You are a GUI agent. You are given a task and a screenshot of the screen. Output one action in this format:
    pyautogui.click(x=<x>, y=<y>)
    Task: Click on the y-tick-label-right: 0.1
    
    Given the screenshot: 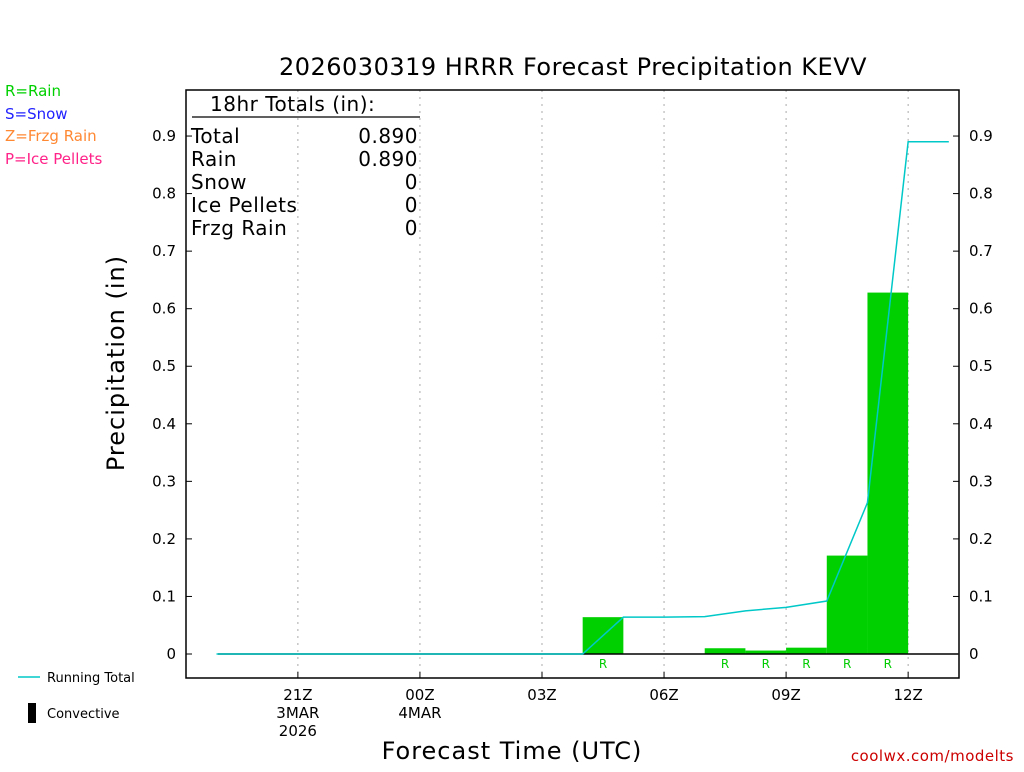 What is the action you would take?
    pyautogui.click(x=981, y=596)
    